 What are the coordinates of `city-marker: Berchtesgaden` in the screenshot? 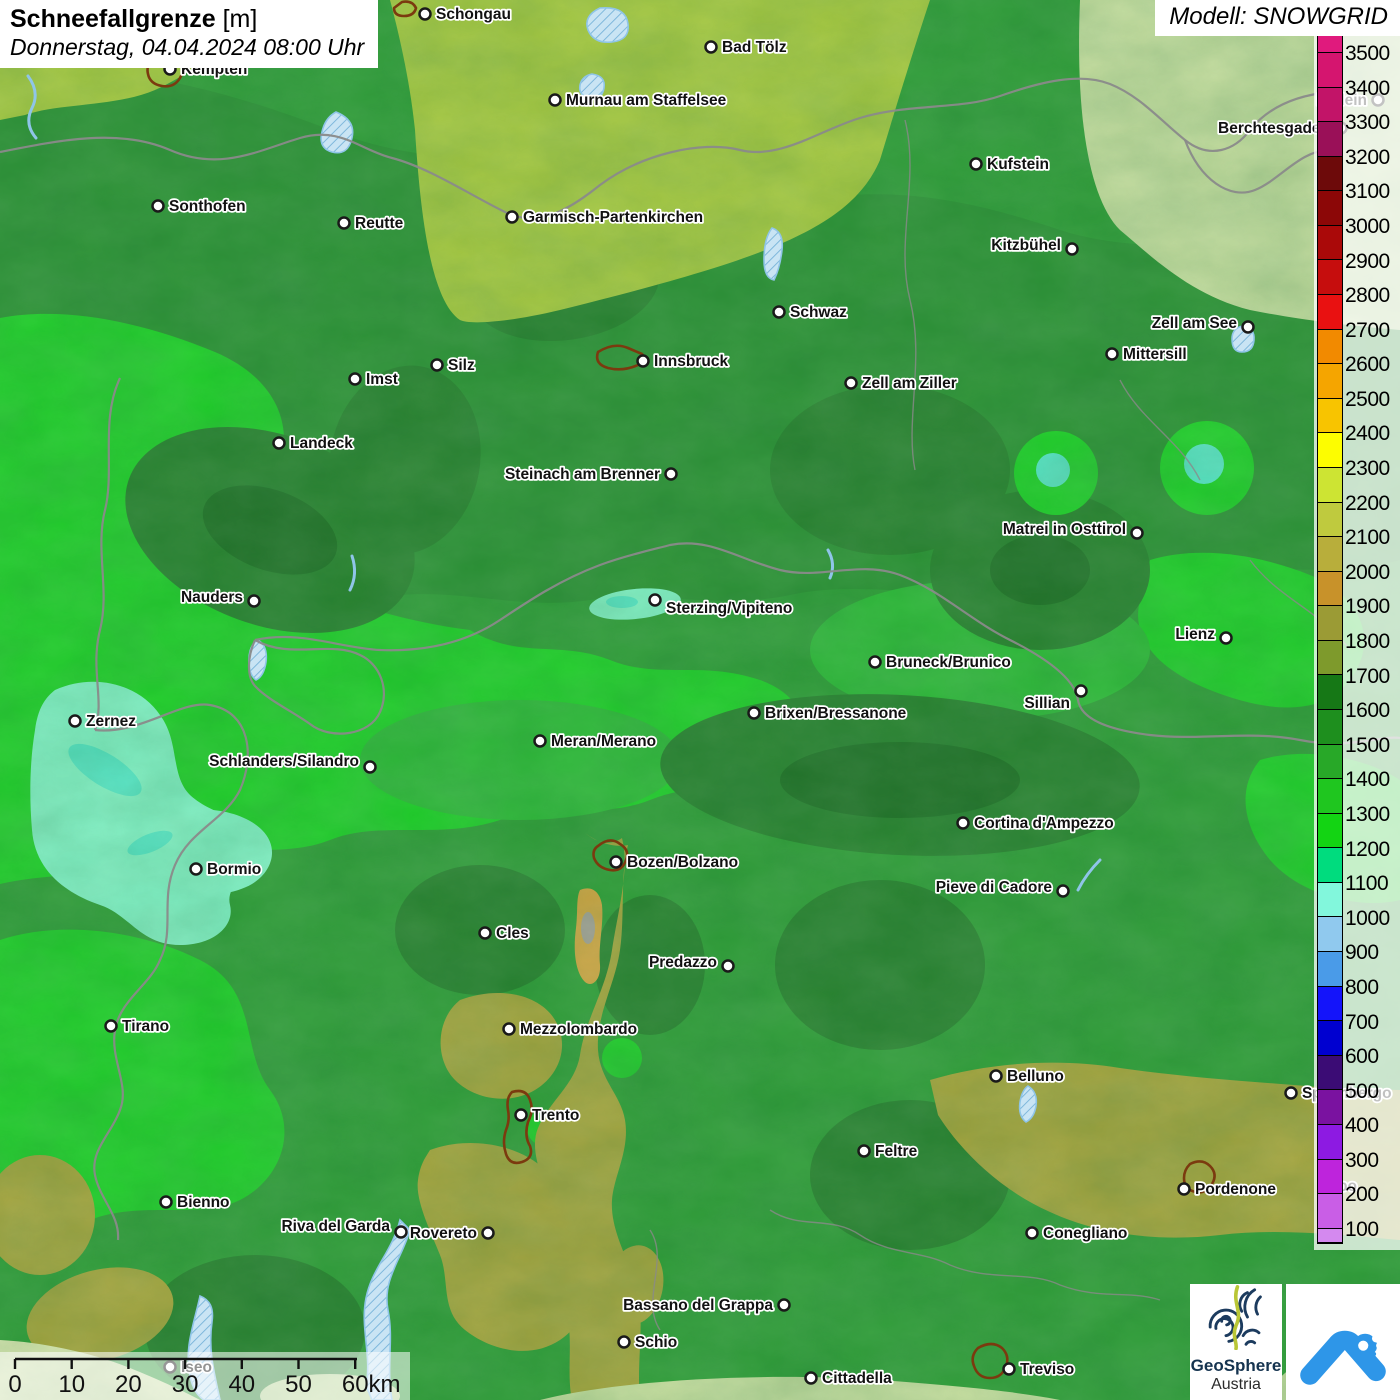 It's located at (1282, 128).